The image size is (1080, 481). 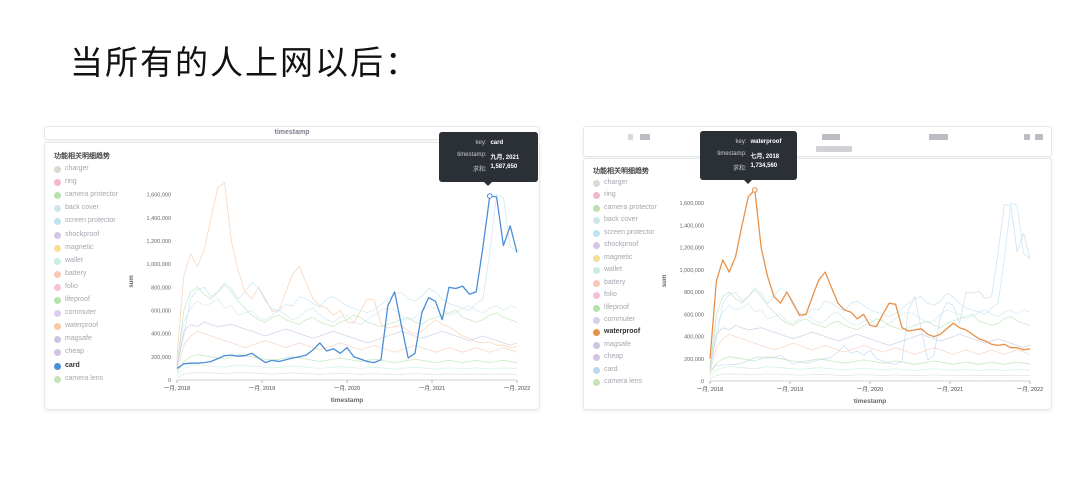 I want to click on y-tick-label: 400,000, so click(x=161, y=335).